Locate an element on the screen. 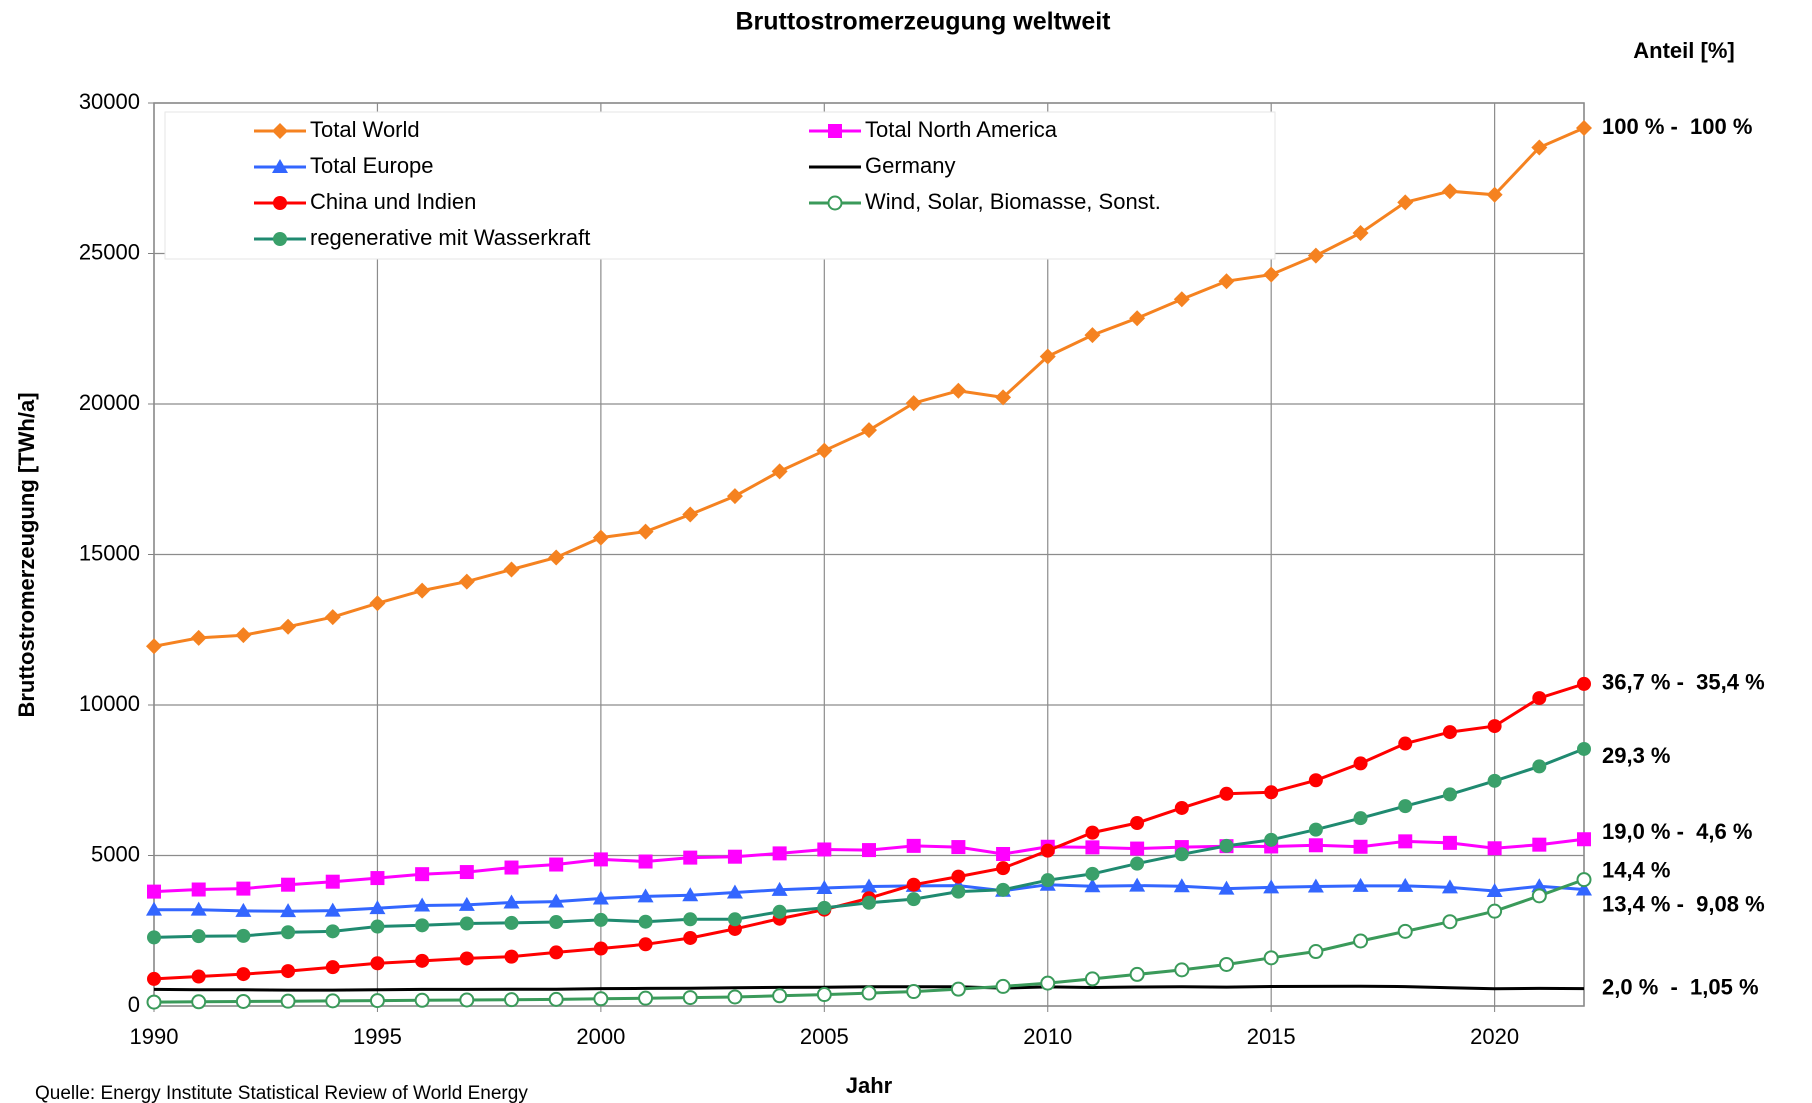 The image size is (1812, 1103). x-tick-label: 2020 is located at coordinates (1494, 1036).